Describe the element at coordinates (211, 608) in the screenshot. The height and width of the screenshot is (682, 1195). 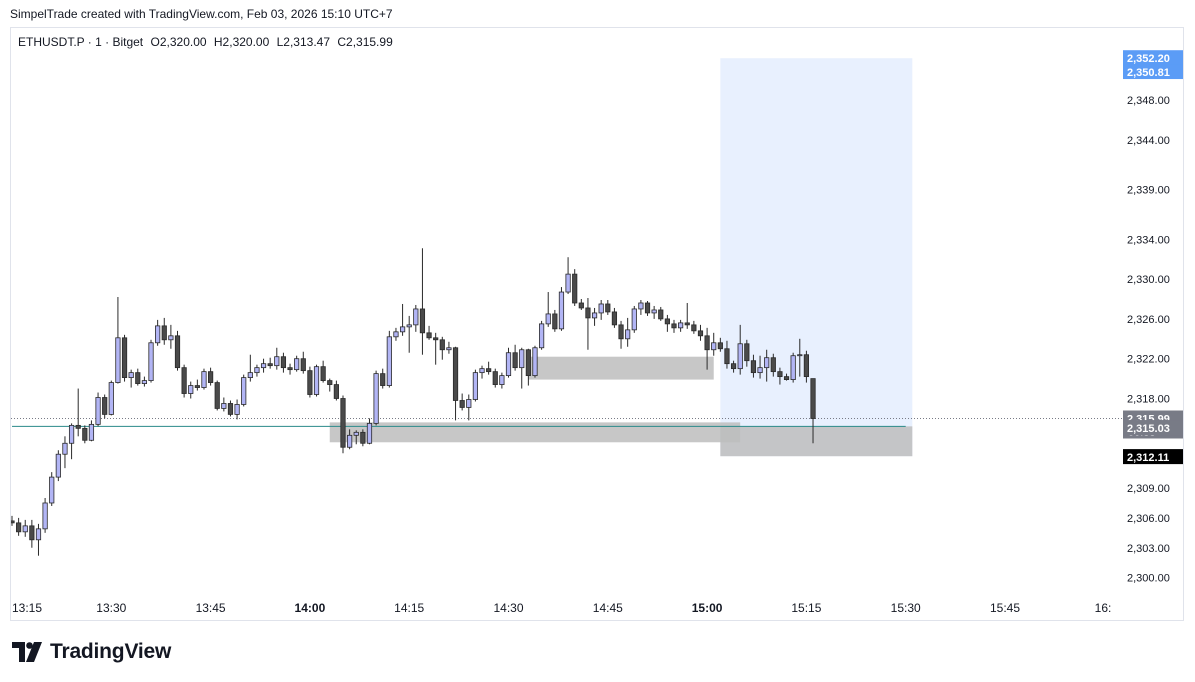
I see `x-tick-label: 13:45` at that location.